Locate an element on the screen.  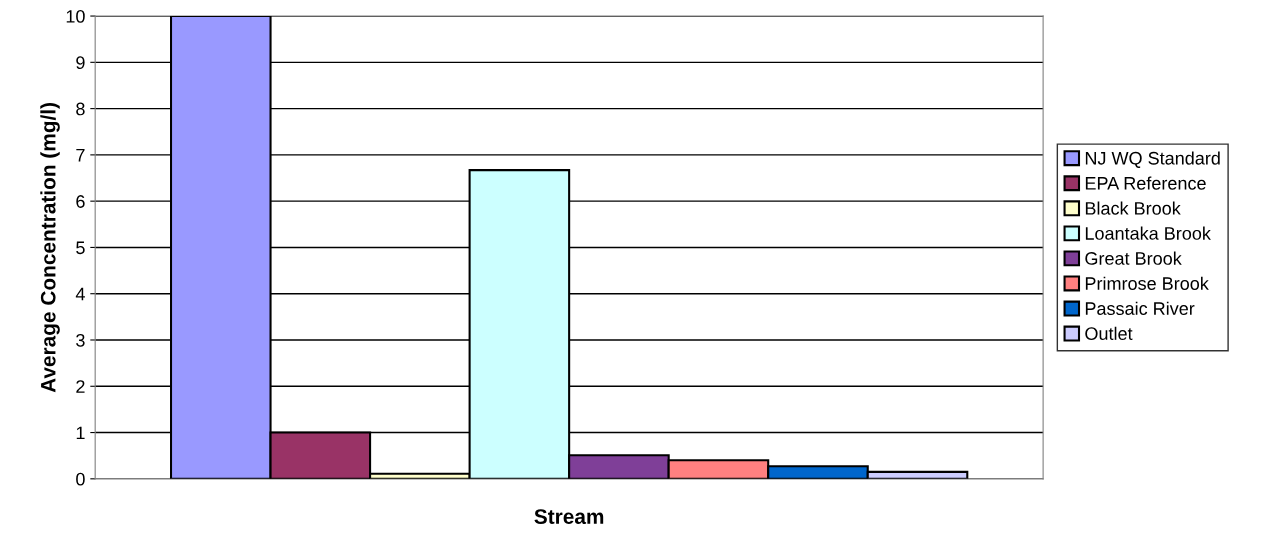
y-tick-label: 4 is located at coordinates (80, 294).